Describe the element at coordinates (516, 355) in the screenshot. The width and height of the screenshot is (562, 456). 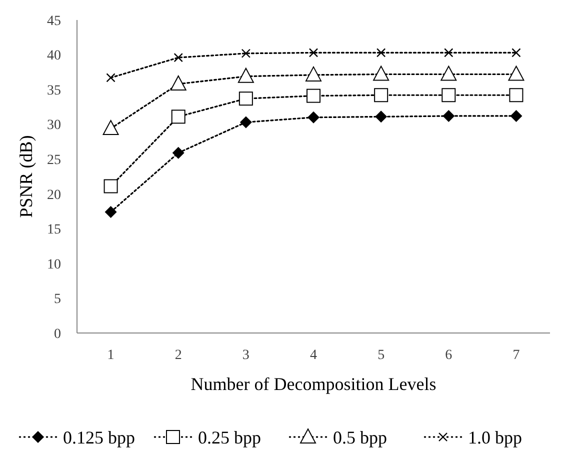
I see `x-tick-label: 7` at that location.